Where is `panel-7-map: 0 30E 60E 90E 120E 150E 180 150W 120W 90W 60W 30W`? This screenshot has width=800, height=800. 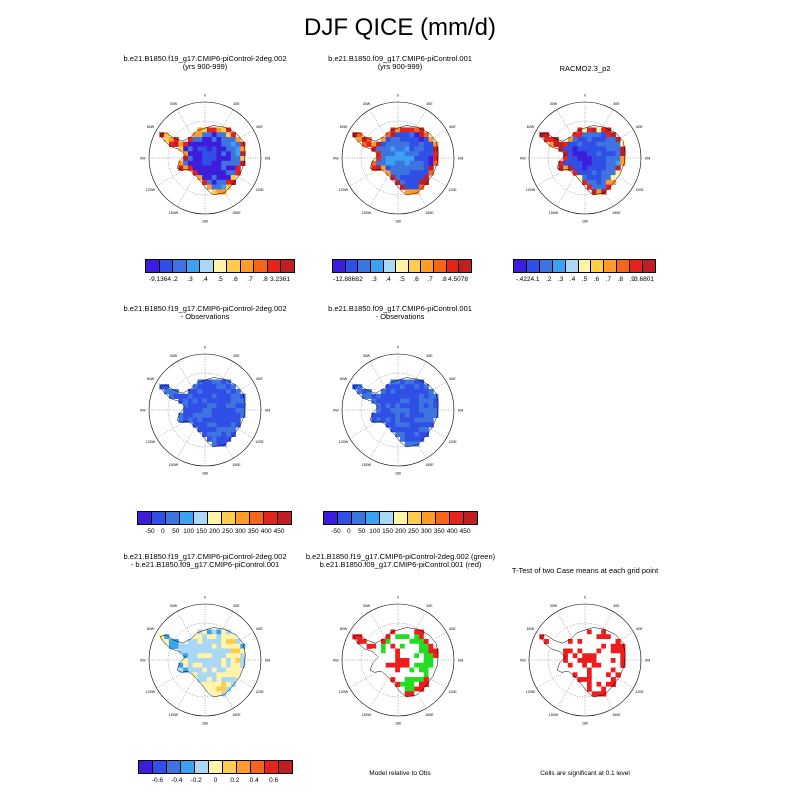 panel-7-map: 0 30E 60E 90E 120E 150E 180 150W 120W 90W 60W 30W is located at coordinates (398, 661).